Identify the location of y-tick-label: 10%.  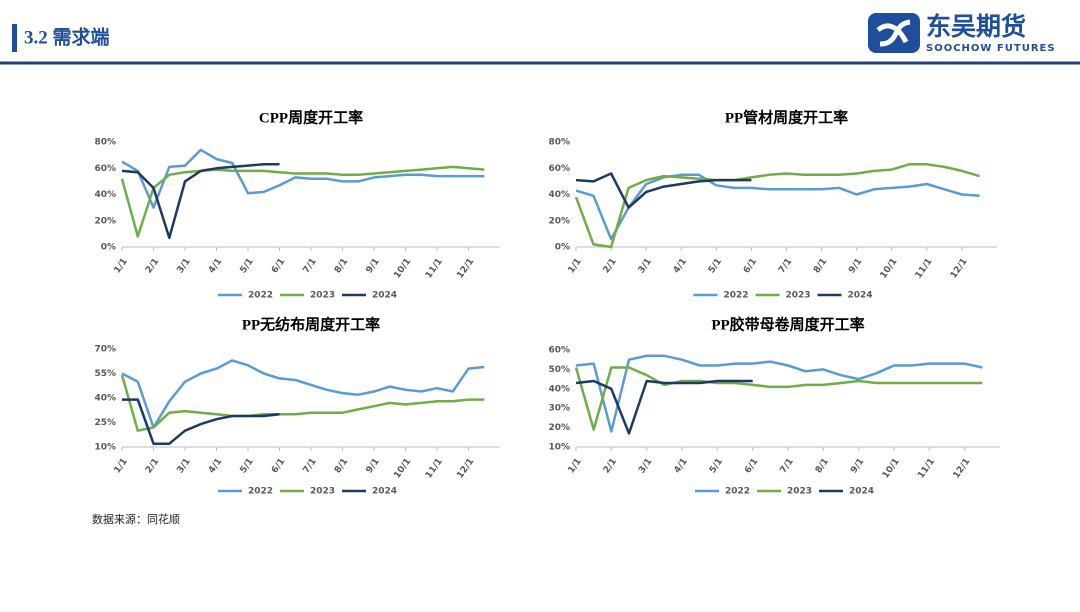
(559, 448).